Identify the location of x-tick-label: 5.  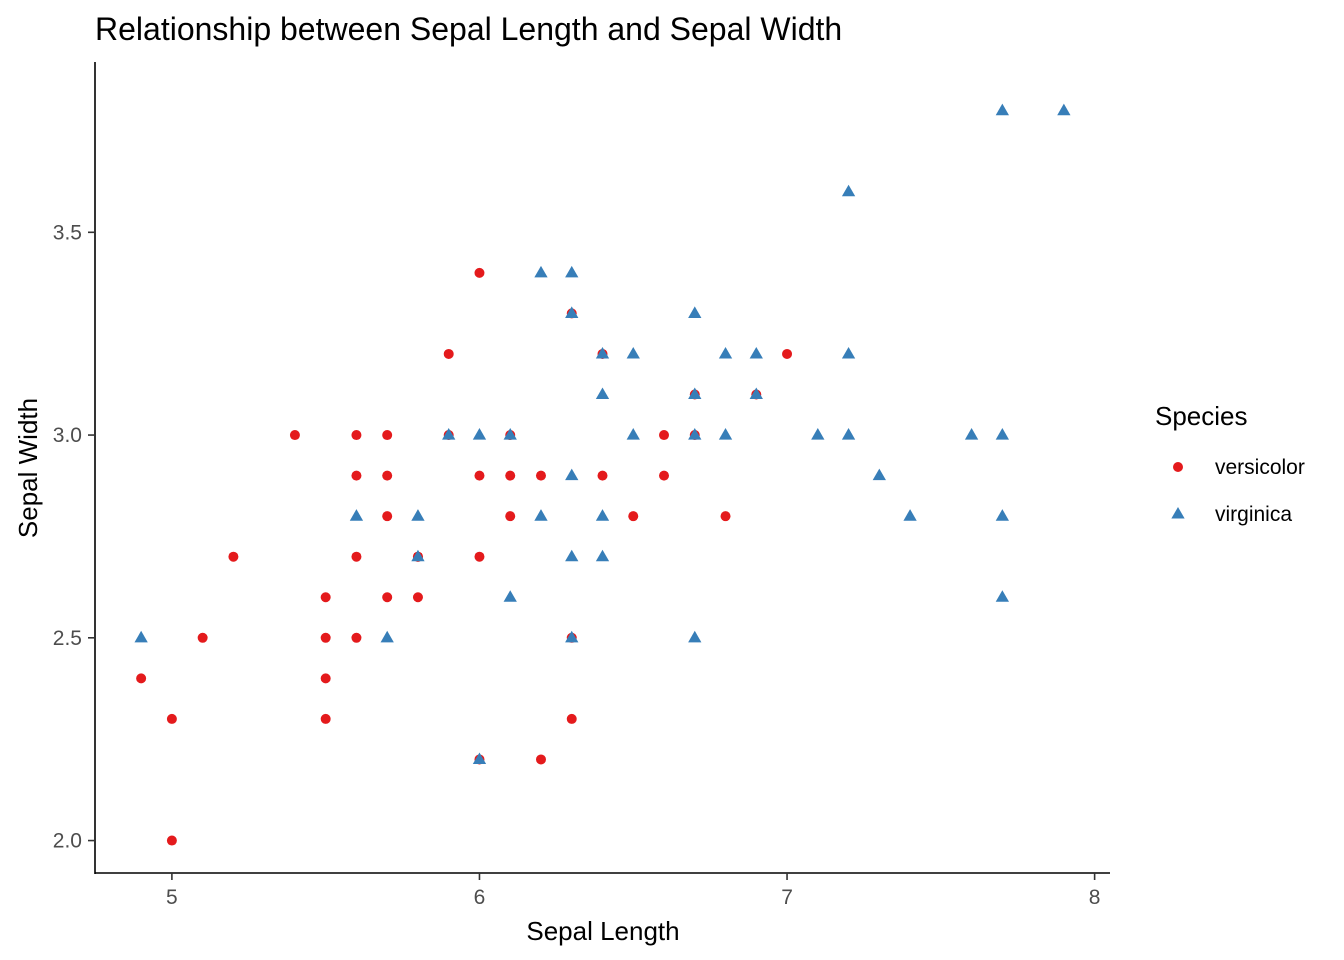
(172, 897).